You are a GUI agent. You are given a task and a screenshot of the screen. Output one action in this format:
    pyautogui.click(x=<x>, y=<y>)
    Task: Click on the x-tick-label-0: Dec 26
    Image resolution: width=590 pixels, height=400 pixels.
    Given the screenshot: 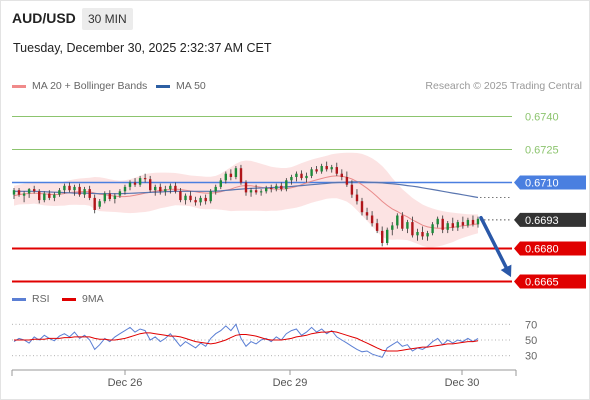 What is the action you would take?
    pyautogui.click(x=125, y=383)
    